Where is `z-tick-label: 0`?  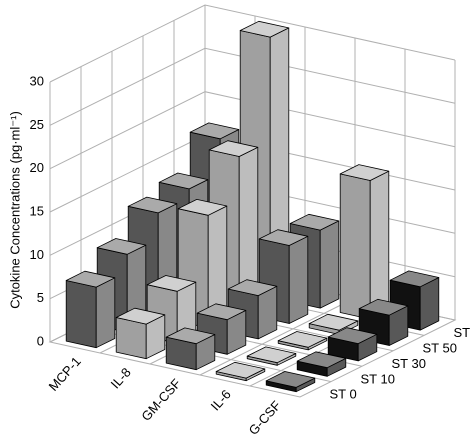 z-tick-label: 0 is located at coordinates (40, 340).